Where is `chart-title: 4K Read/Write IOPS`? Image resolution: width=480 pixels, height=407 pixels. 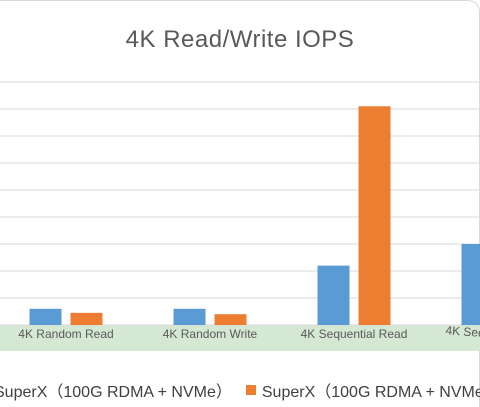 chart-title: 4K Read/Write IOPS is located at coordinates (240, 39).